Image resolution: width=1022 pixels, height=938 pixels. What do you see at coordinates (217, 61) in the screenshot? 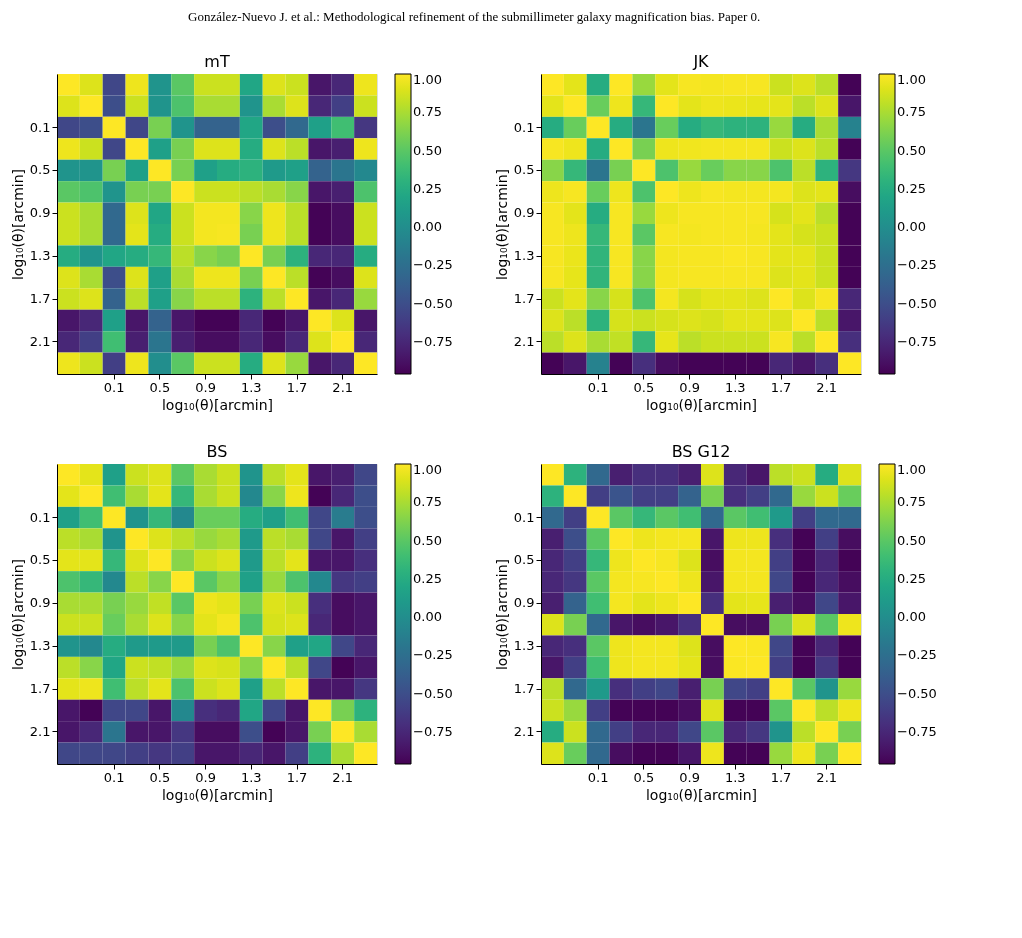
I see `chart-title: mT` at bounding box center [217, 61].